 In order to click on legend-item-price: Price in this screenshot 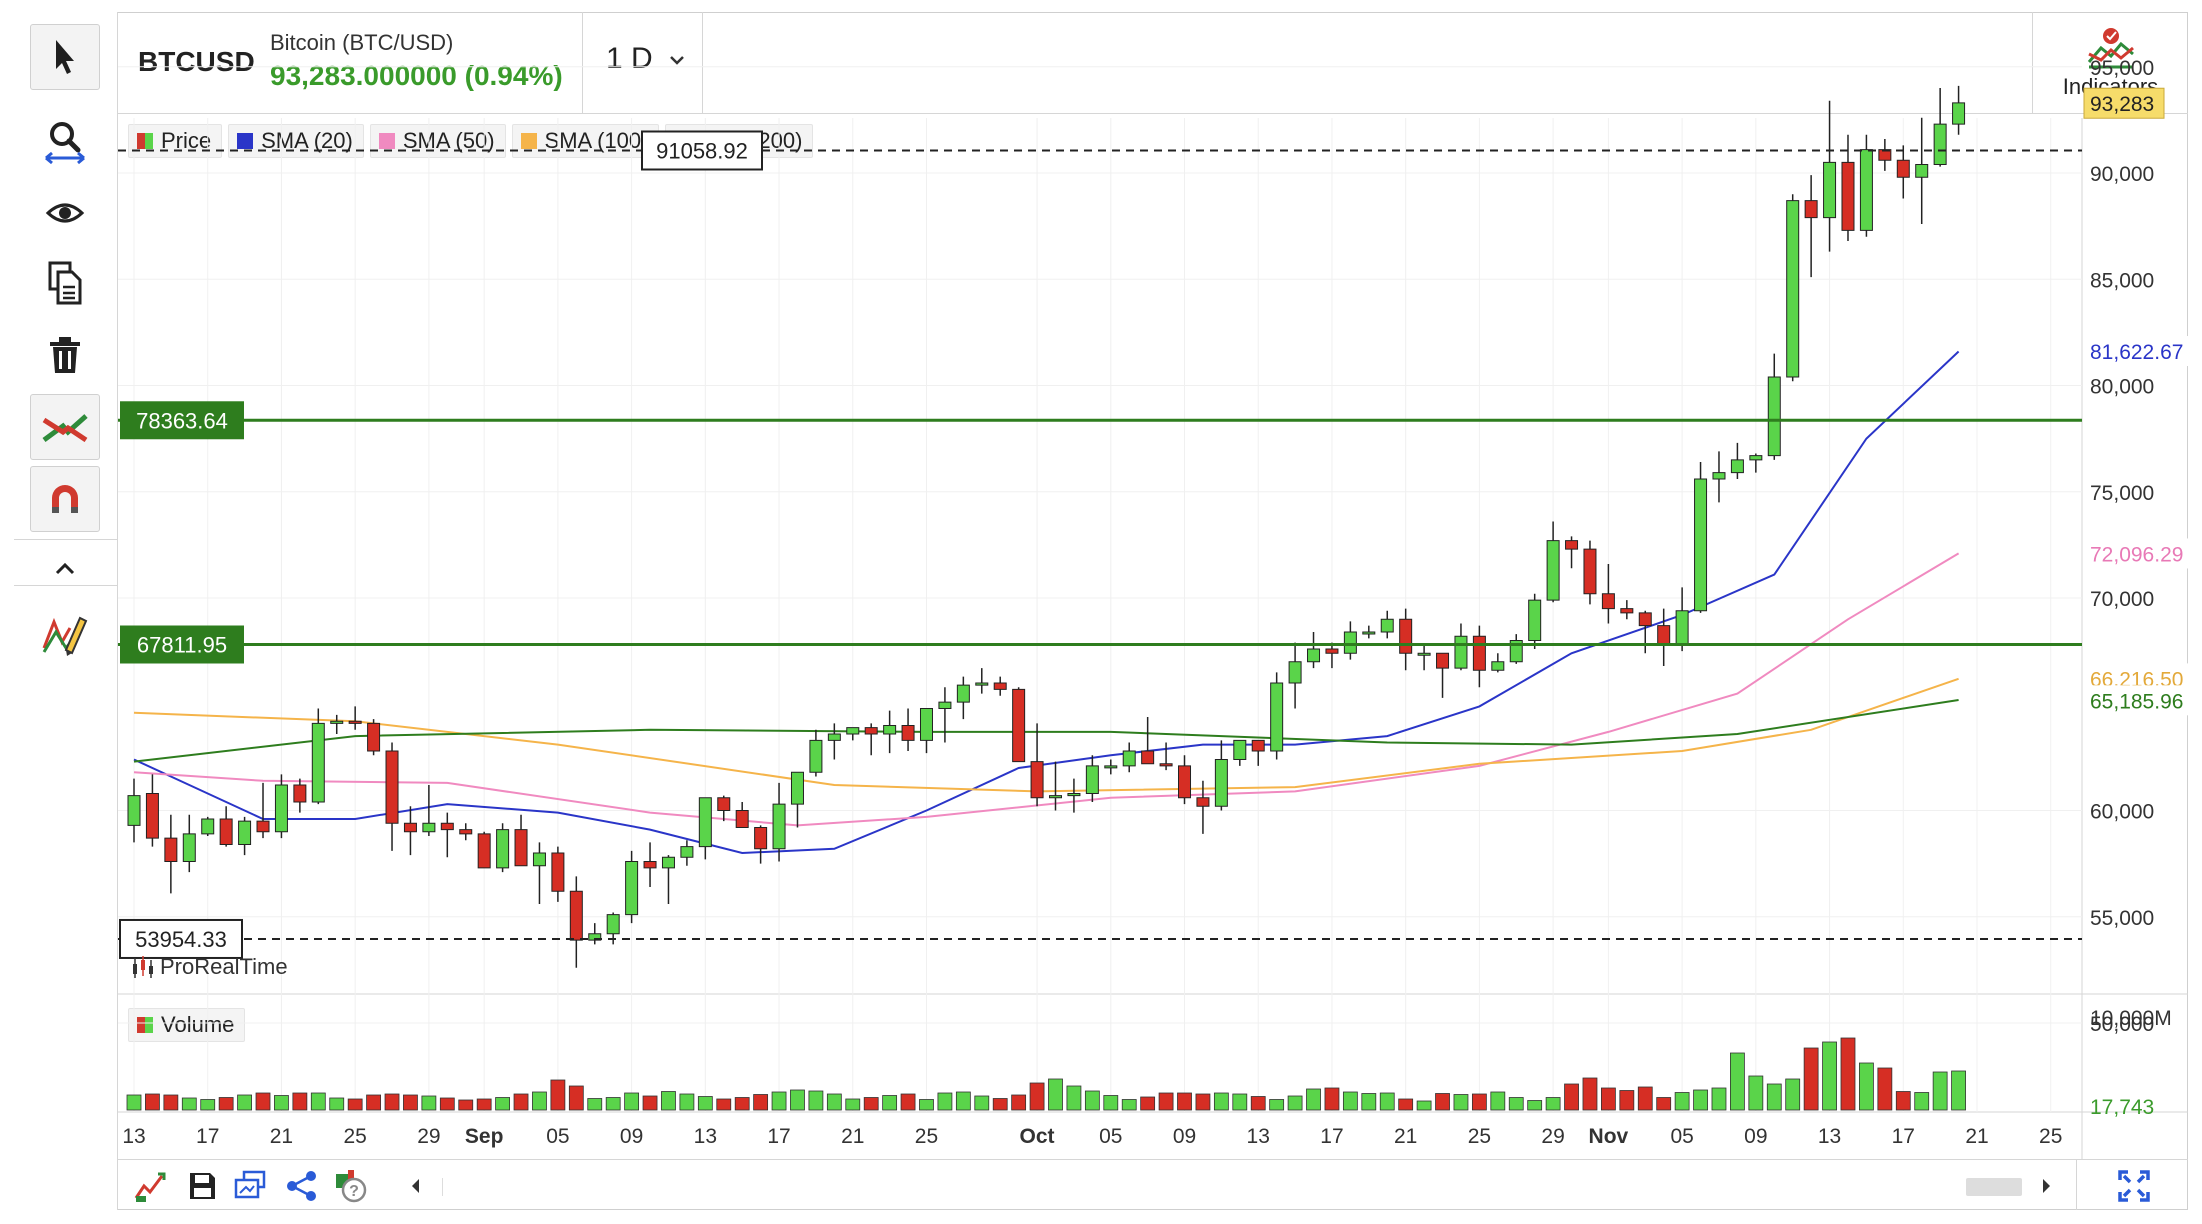, I will do `click(175, 141)`.